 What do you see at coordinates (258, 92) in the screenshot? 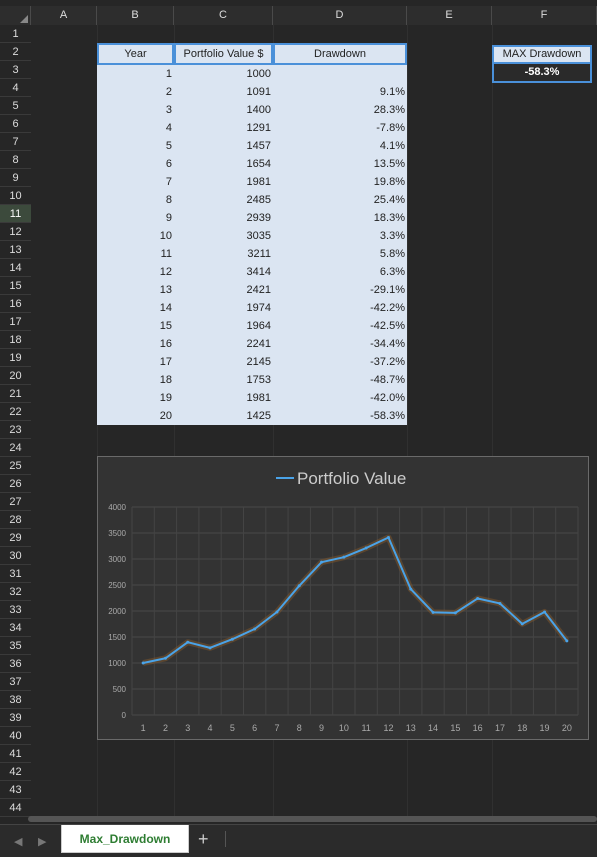
I see `cell-value: 1091` at bounding box center [258, 92].